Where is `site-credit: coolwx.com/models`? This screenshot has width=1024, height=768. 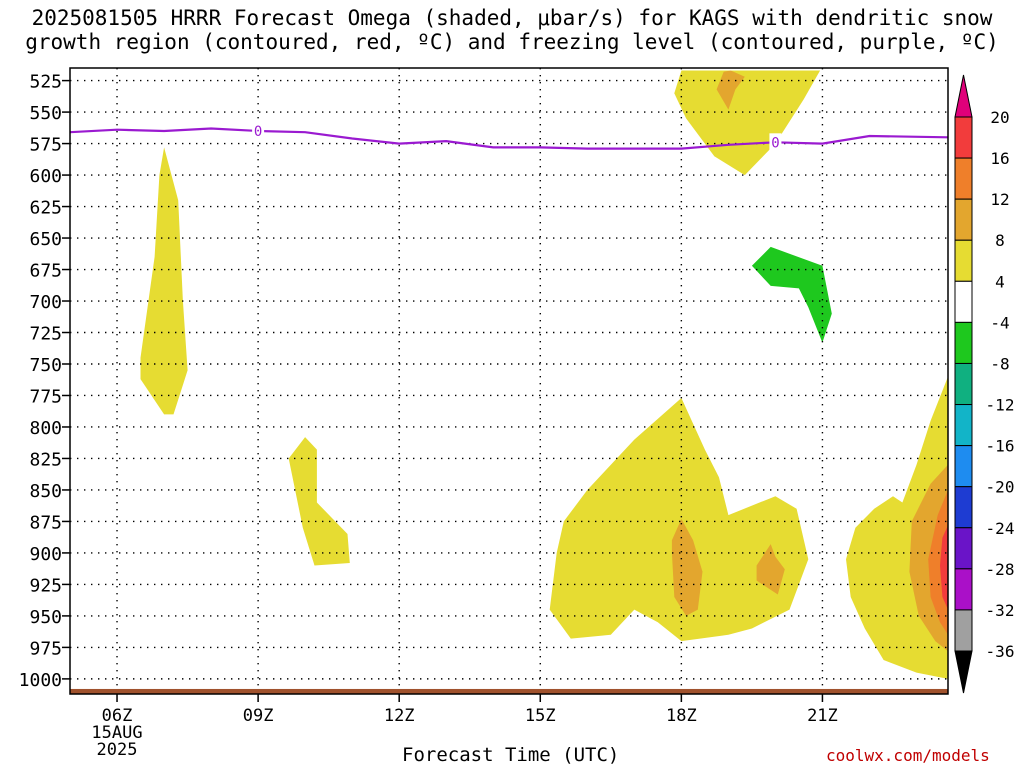 site-credit: coolwx.com/models is located at coordinates (908, 755).